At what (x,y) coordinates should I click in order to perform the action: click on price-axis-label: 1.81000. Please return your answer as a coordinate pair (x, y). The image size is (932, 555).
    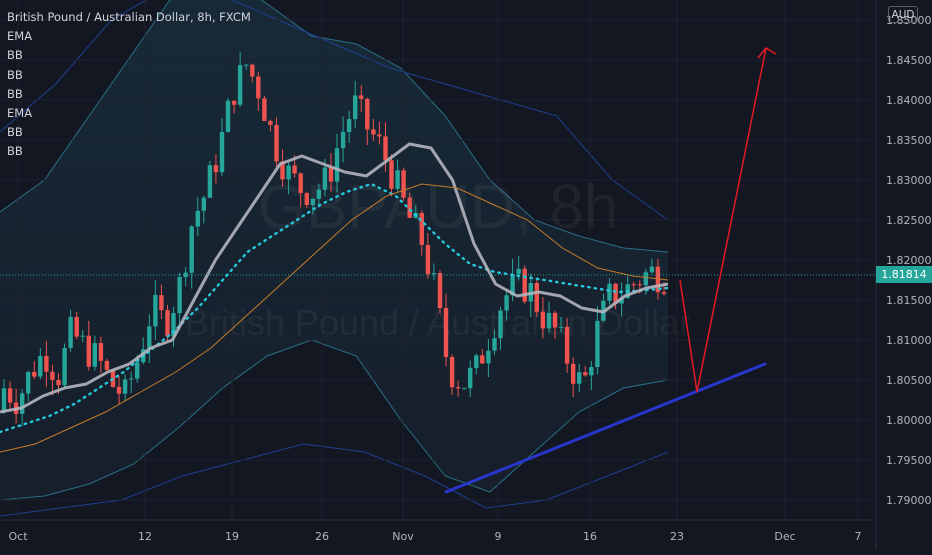
    Looking at the image, I should click on (909, 340).